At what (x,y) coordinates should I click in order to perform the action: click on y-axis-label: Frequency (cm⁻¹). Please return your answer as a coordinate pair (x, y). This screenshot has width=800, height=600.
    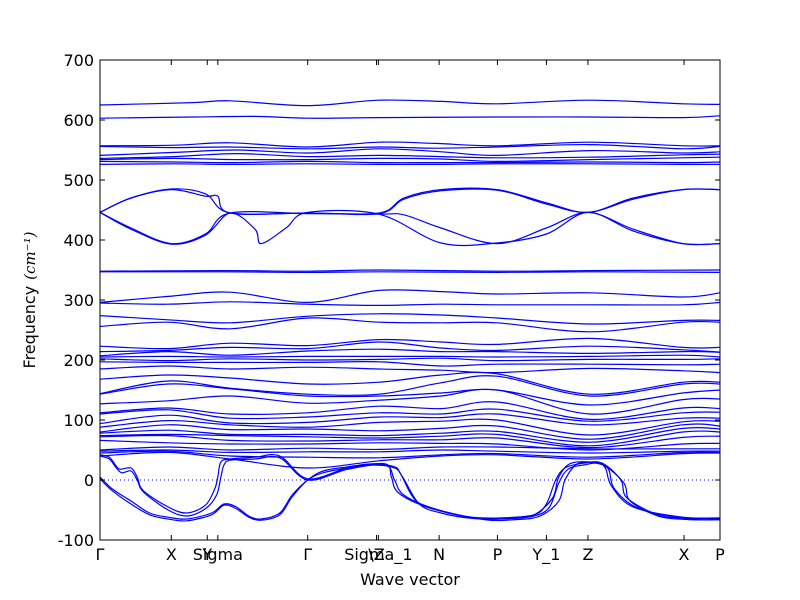
    Looking at the image, I should click on (29, 299).